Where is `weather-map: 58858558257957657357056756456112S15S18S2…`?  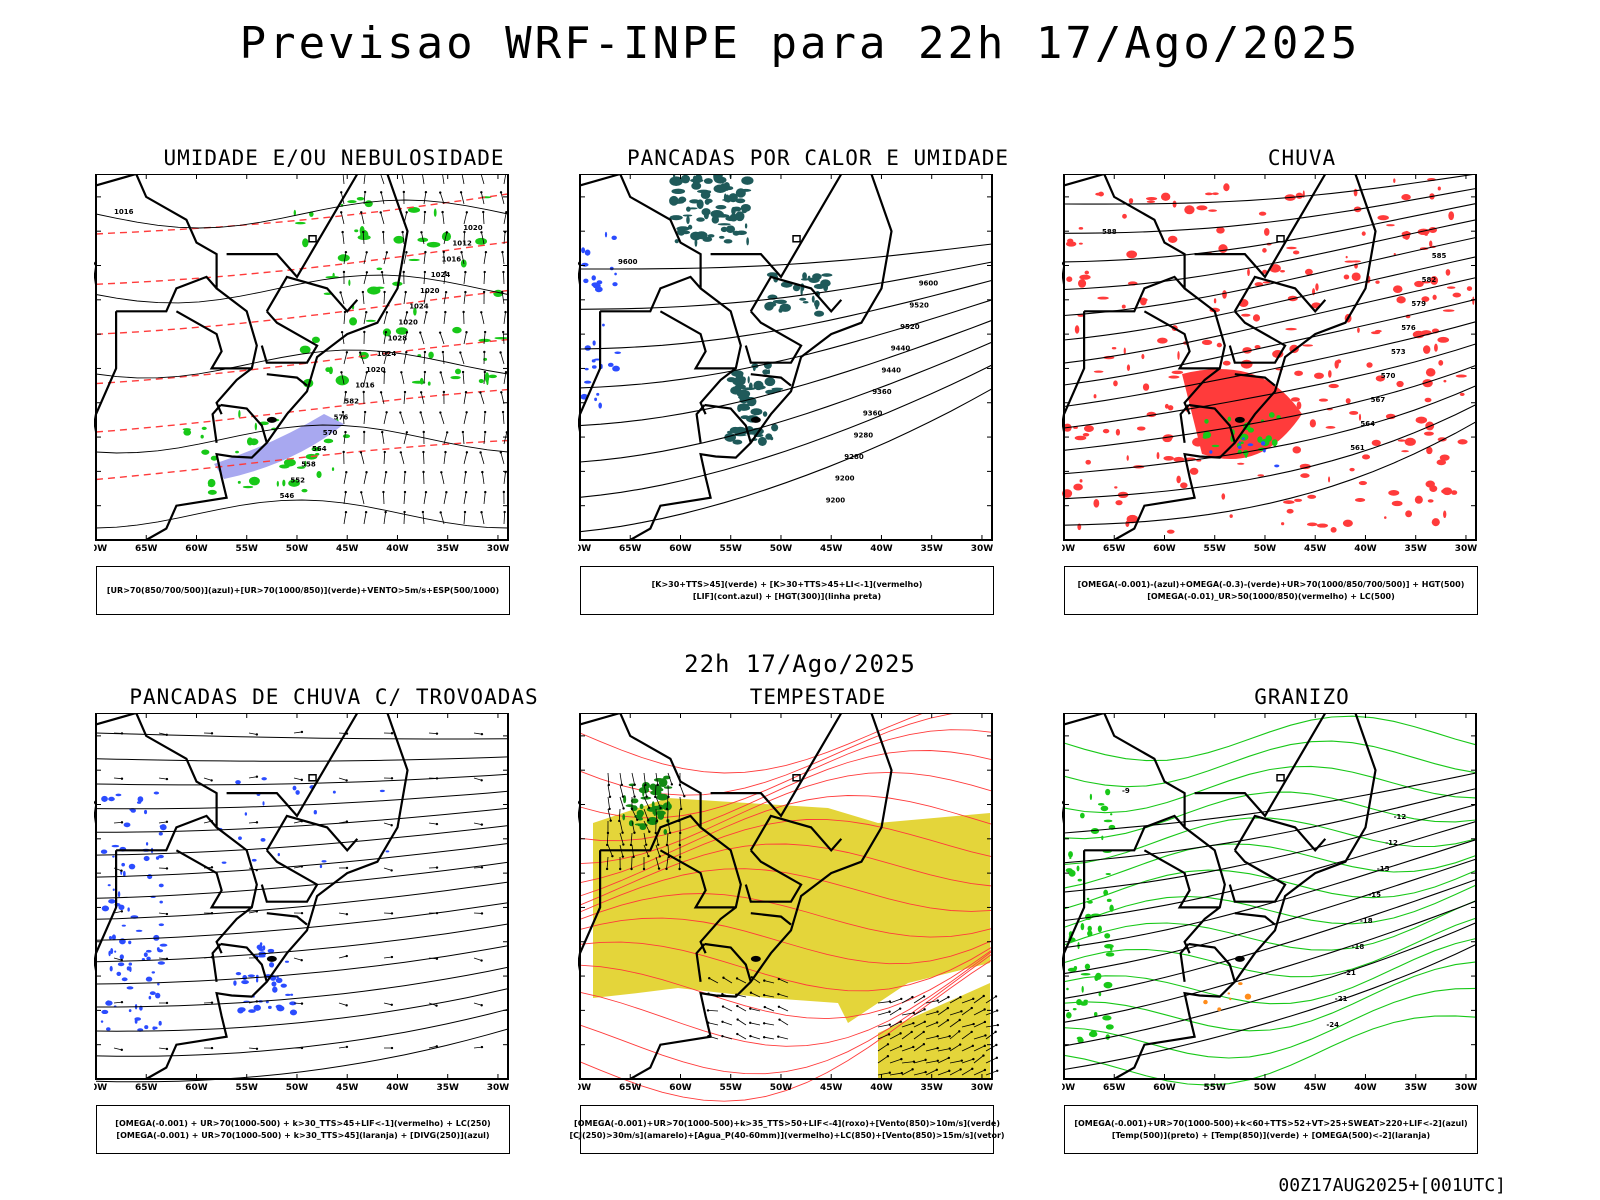 weather-map: 58858558257957657357056756456112S15S18S2… is located at coordinates (1270, 364).